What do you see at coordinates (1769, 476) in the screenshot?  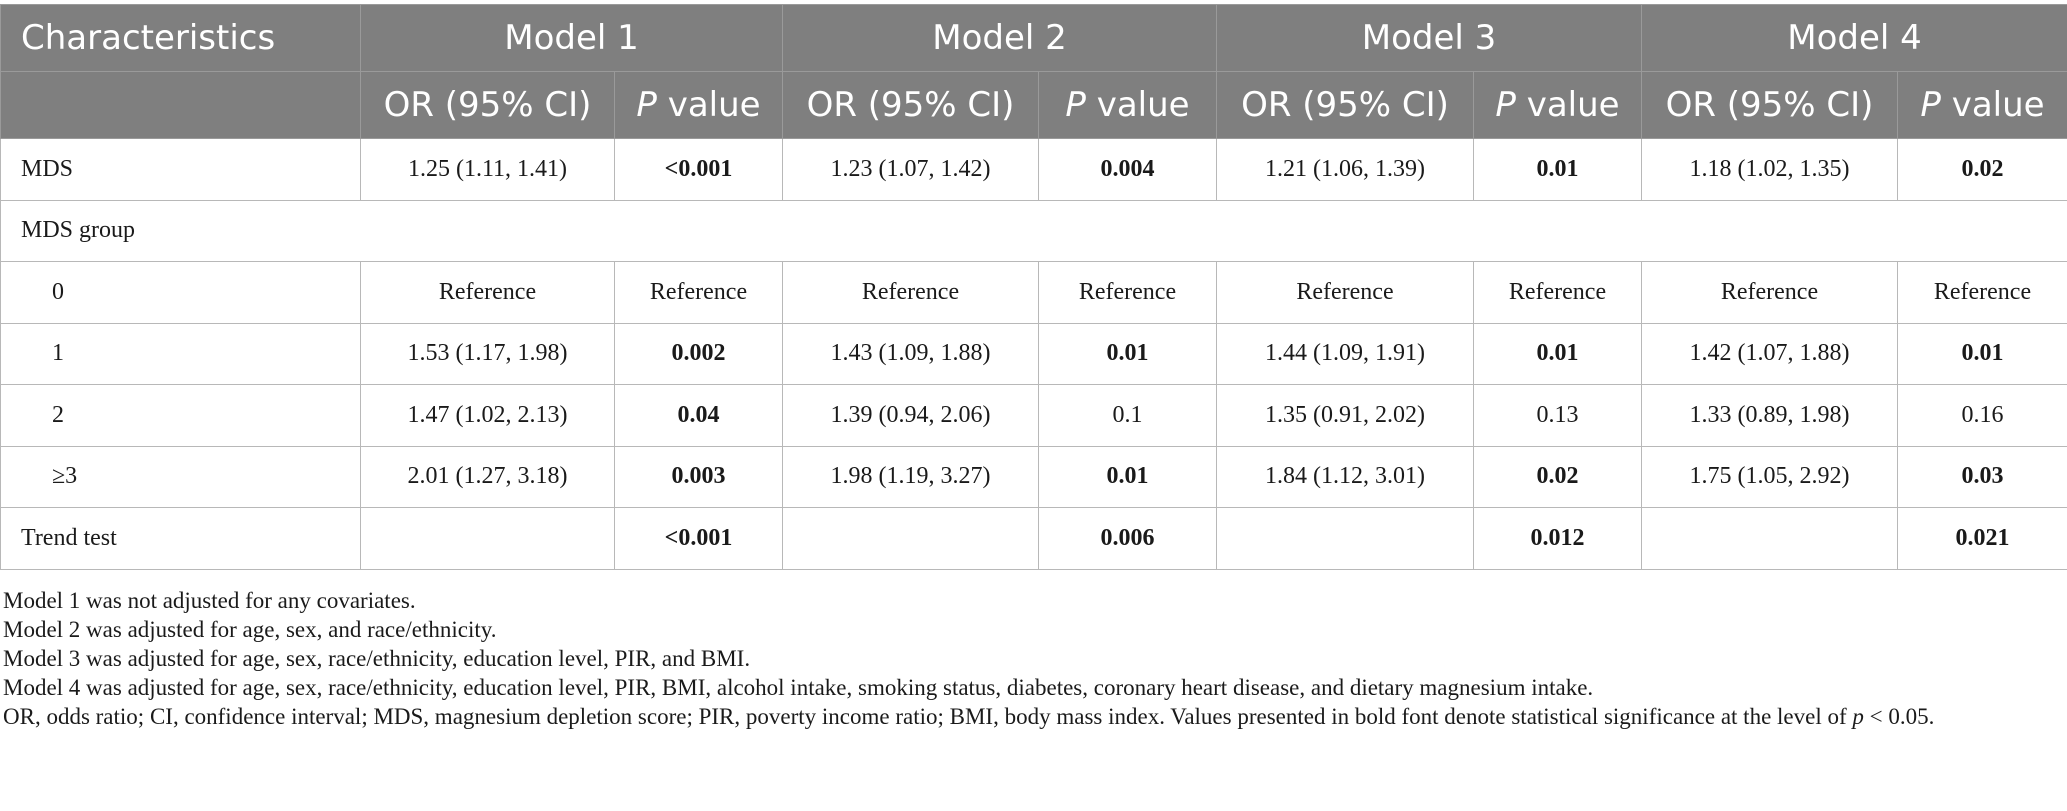 I see `or-ci-cell: 1.75 (1.05, 2.92)` at bounding box center [1769, 476].